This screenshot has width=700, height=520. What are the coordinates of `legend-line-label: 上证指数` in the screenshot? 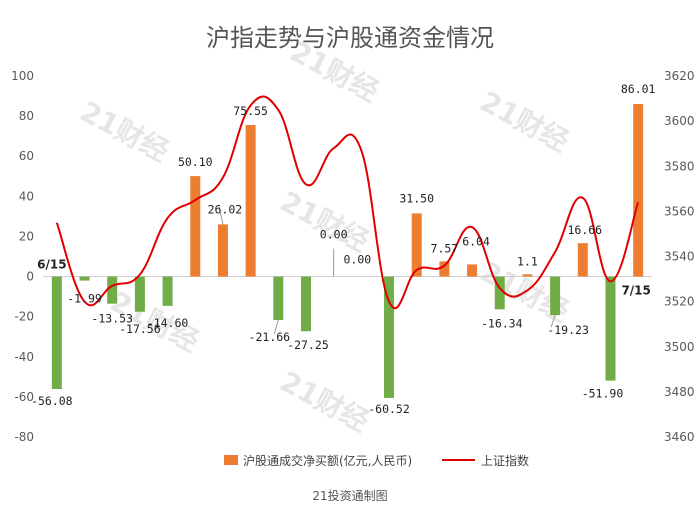 It's located at (505, 460).